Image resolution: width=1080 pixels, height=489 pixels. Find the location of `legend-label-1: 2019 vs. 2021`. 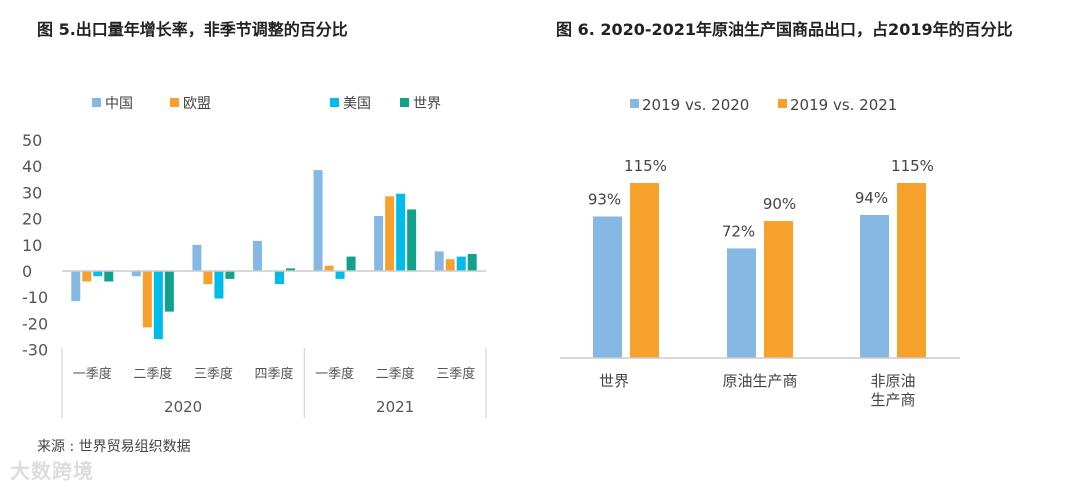

legend-label-1: 2019 vs. 2021 is located at coordinates (843, 105).